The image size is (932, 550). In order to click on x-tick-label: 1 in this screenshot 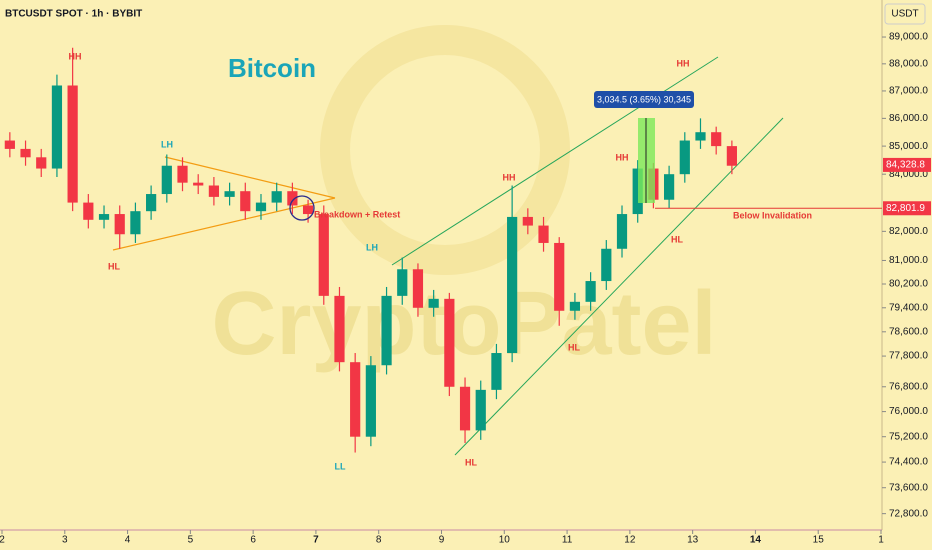, I will do `click(881, 540)`.